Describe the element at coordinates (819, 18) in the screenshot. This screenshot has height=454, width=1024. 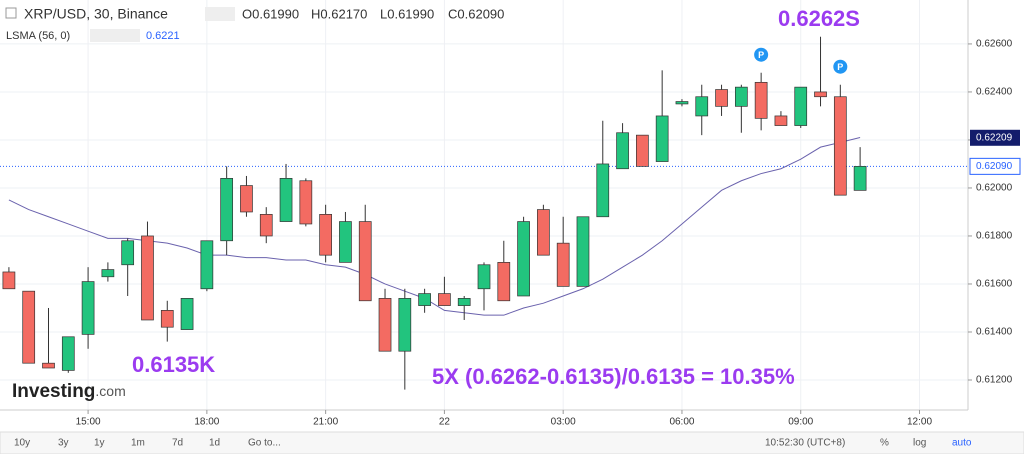
I see `annotation: 0.6262S` at that location.